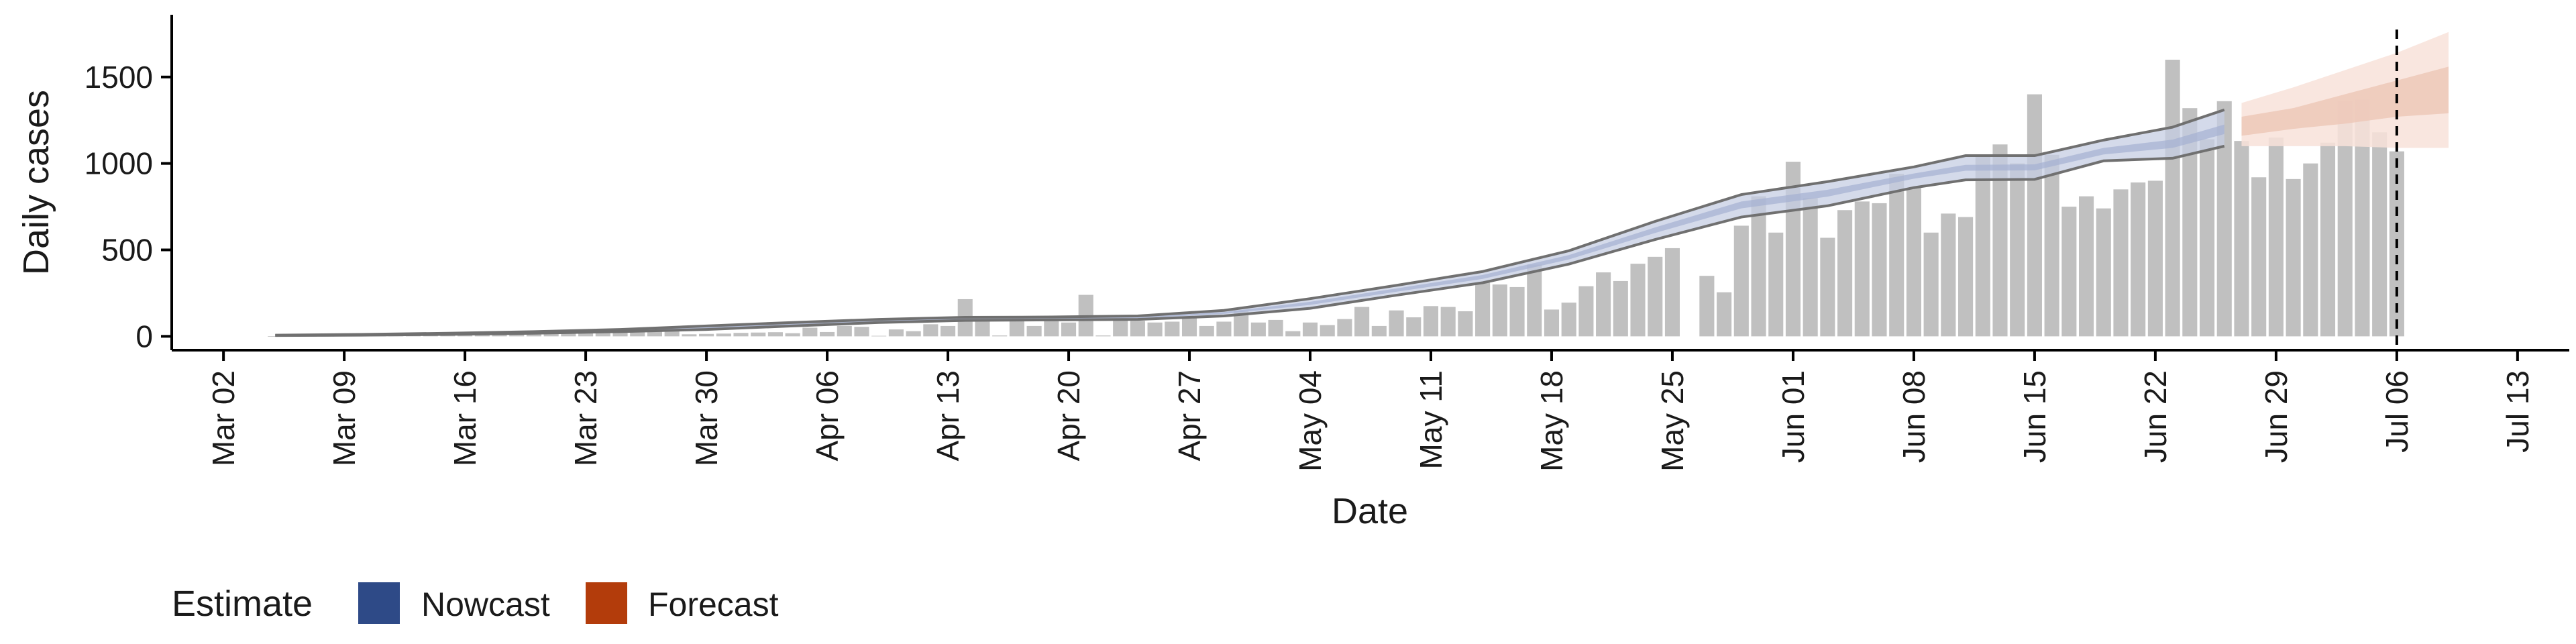 This screenshot has height=644, width=2576. What do you see at coordinates (1913, 416) in the screenshot?
I see `x-tick-label: Jun 08` at bounding box center [1913, 416].